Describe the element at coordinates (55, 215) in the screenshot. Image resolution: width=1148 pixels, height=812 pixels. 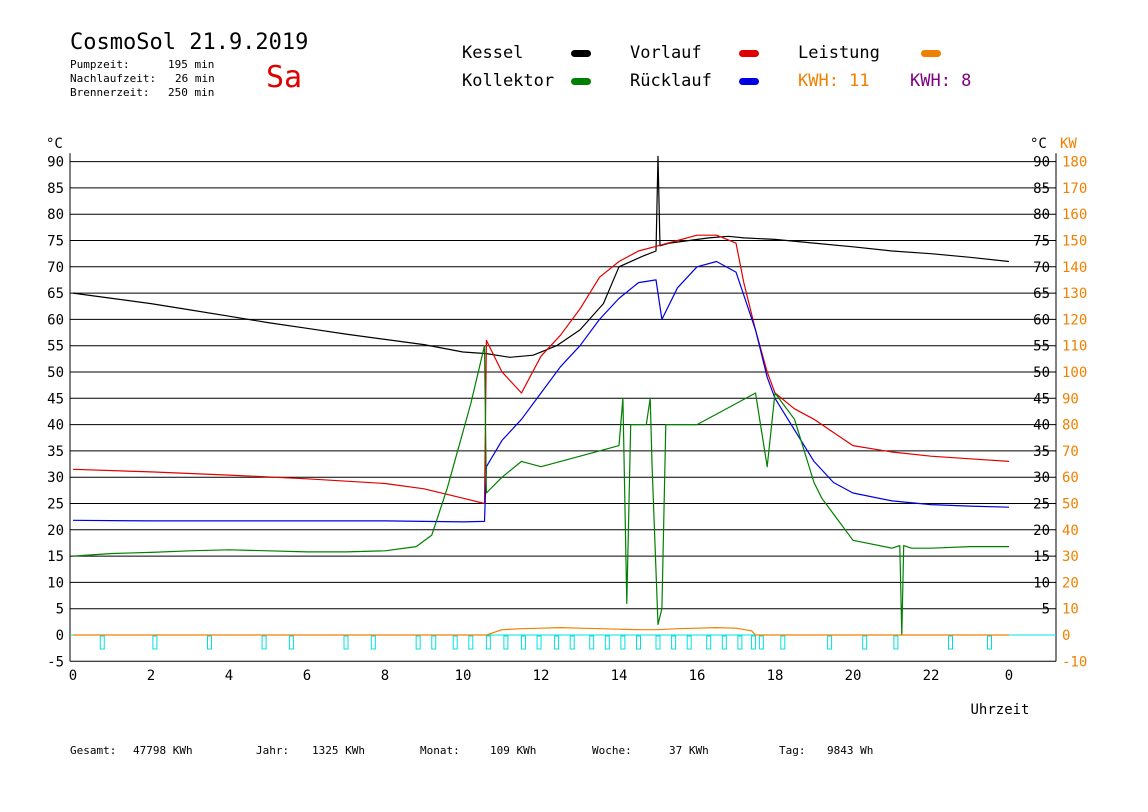
I see `y-left-tick-label: 80` at that location.